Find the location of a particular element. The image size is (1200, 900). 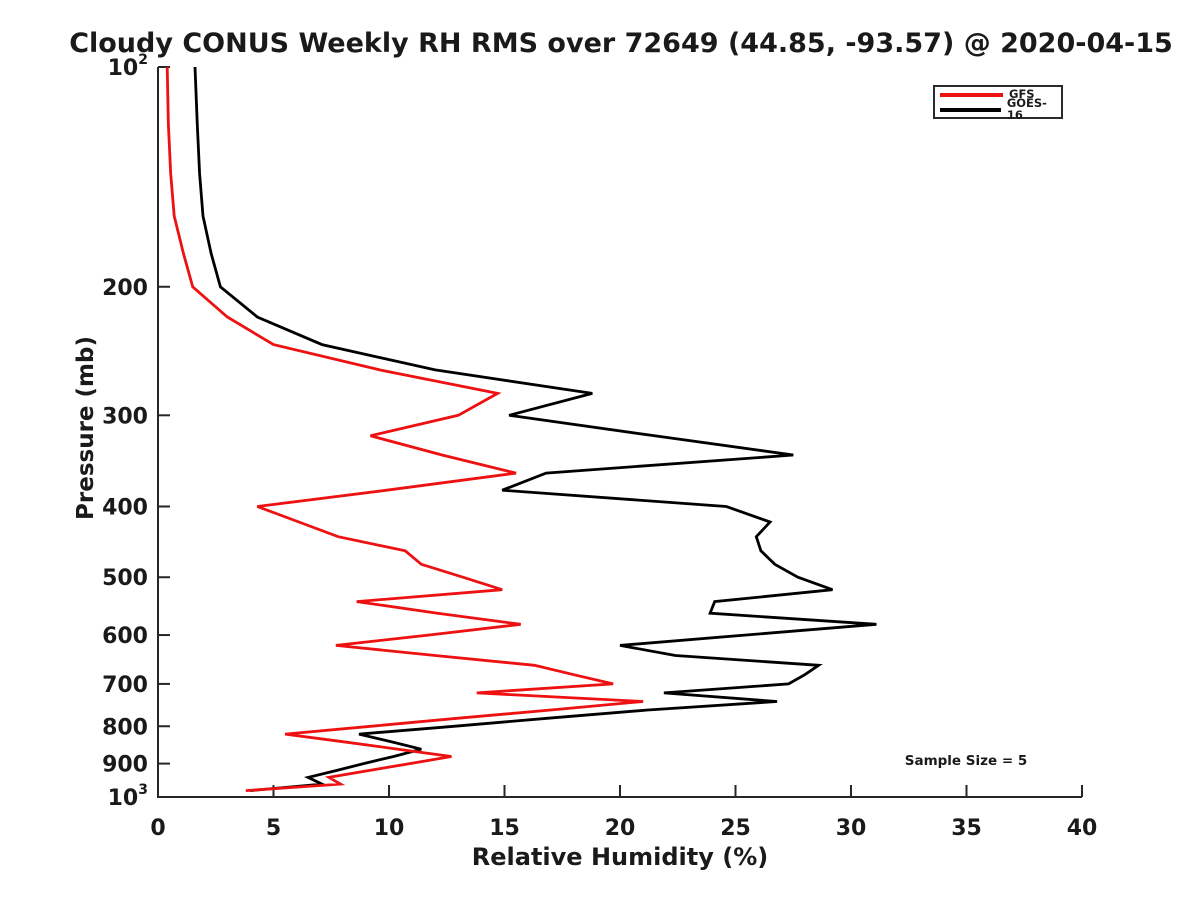

y-axis-label: Pressure (mb) is located at coordinates (86, 428).